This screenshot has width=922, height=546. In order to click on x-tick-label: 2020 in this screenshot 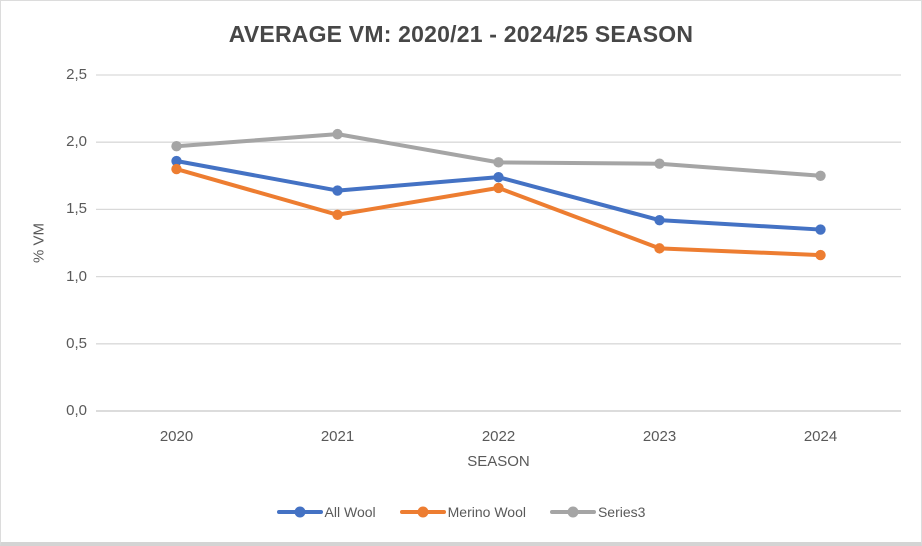, I will do `click(176, 436)`.